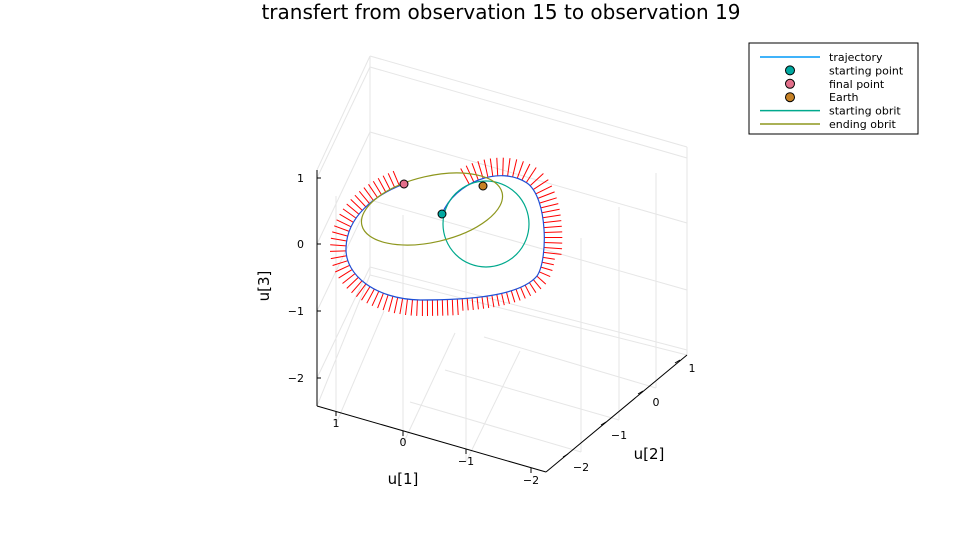 Image resolution: width=960 pixels, height=540 pixels. What do you see at coordinates (300, 244) in the screenshot?
I see `z-tick-label: 0` at bounding box center [300, 244].